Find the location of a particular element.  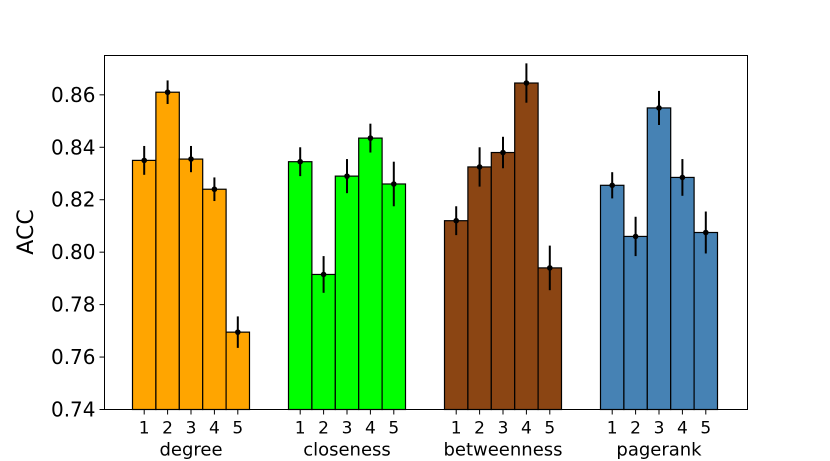

group-label-pagerank: pagerank is located at coordinates (659, 450).